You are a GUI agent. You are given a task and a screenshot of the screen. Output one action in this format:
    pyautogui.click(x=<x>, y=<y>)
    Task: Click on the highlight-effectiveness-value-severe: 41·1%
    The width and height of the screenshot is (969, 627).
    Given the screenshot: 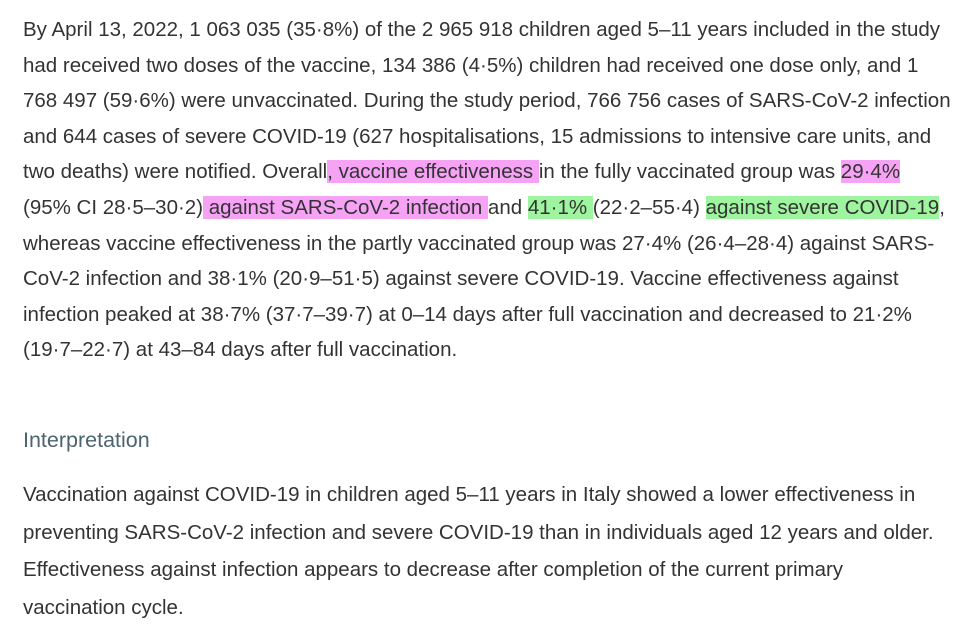 What is the action you would take?
    pyautogui.click(x=560, y=207)
    